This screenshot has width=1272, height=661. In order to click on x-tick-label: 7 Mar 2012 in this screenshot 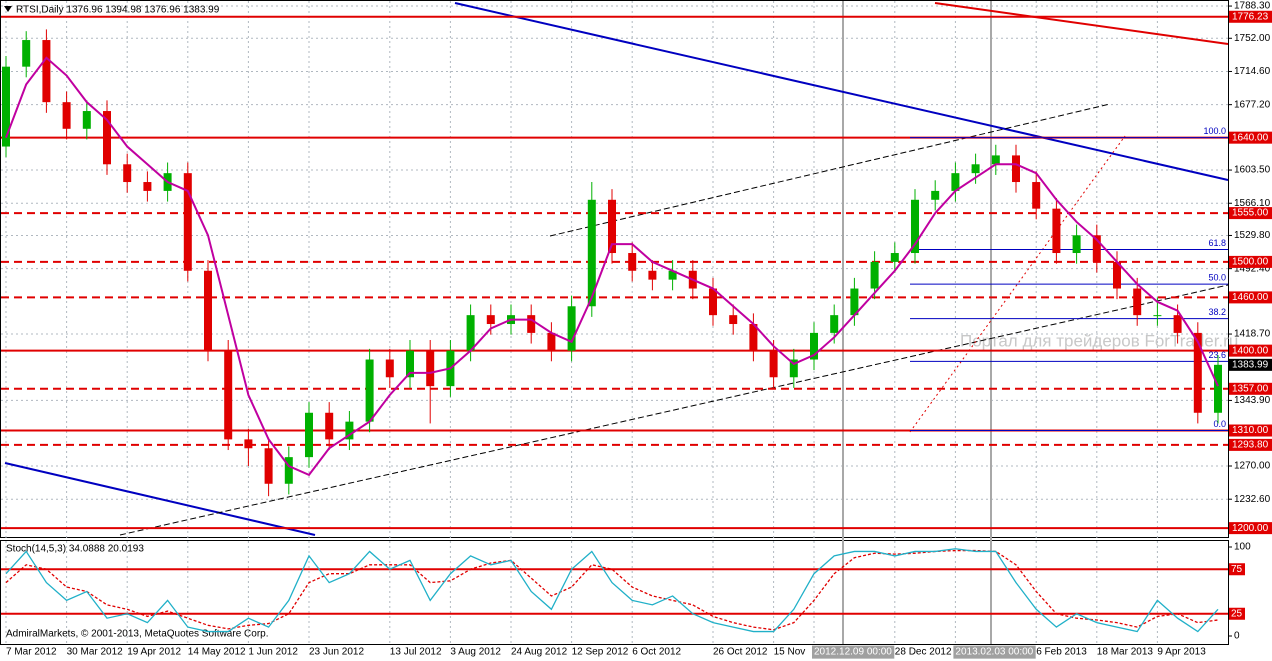, I will do `click(31, 652)`.